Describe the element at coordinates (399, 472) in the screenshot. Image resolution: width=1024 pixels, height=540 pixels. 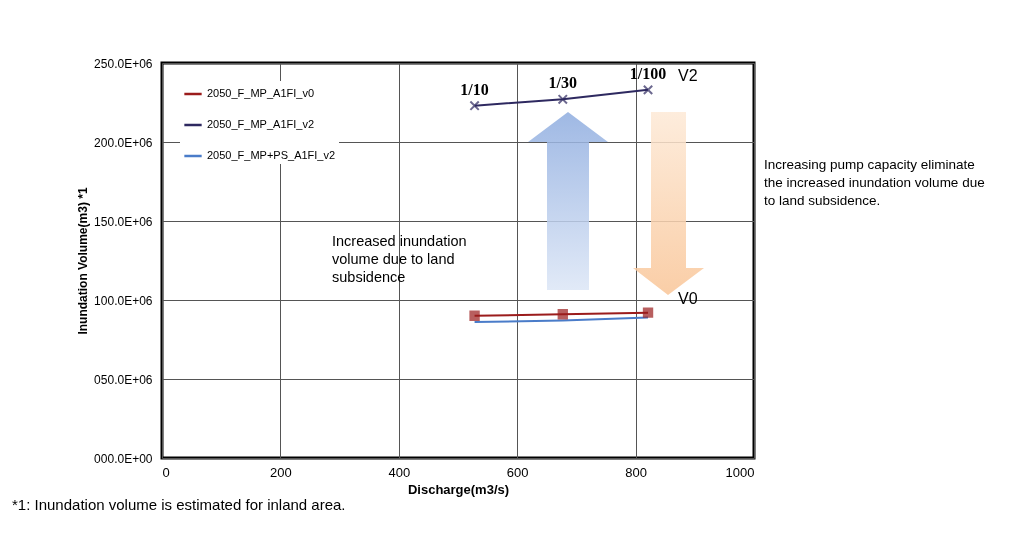
I see `x-tick-label: 400` at that location.